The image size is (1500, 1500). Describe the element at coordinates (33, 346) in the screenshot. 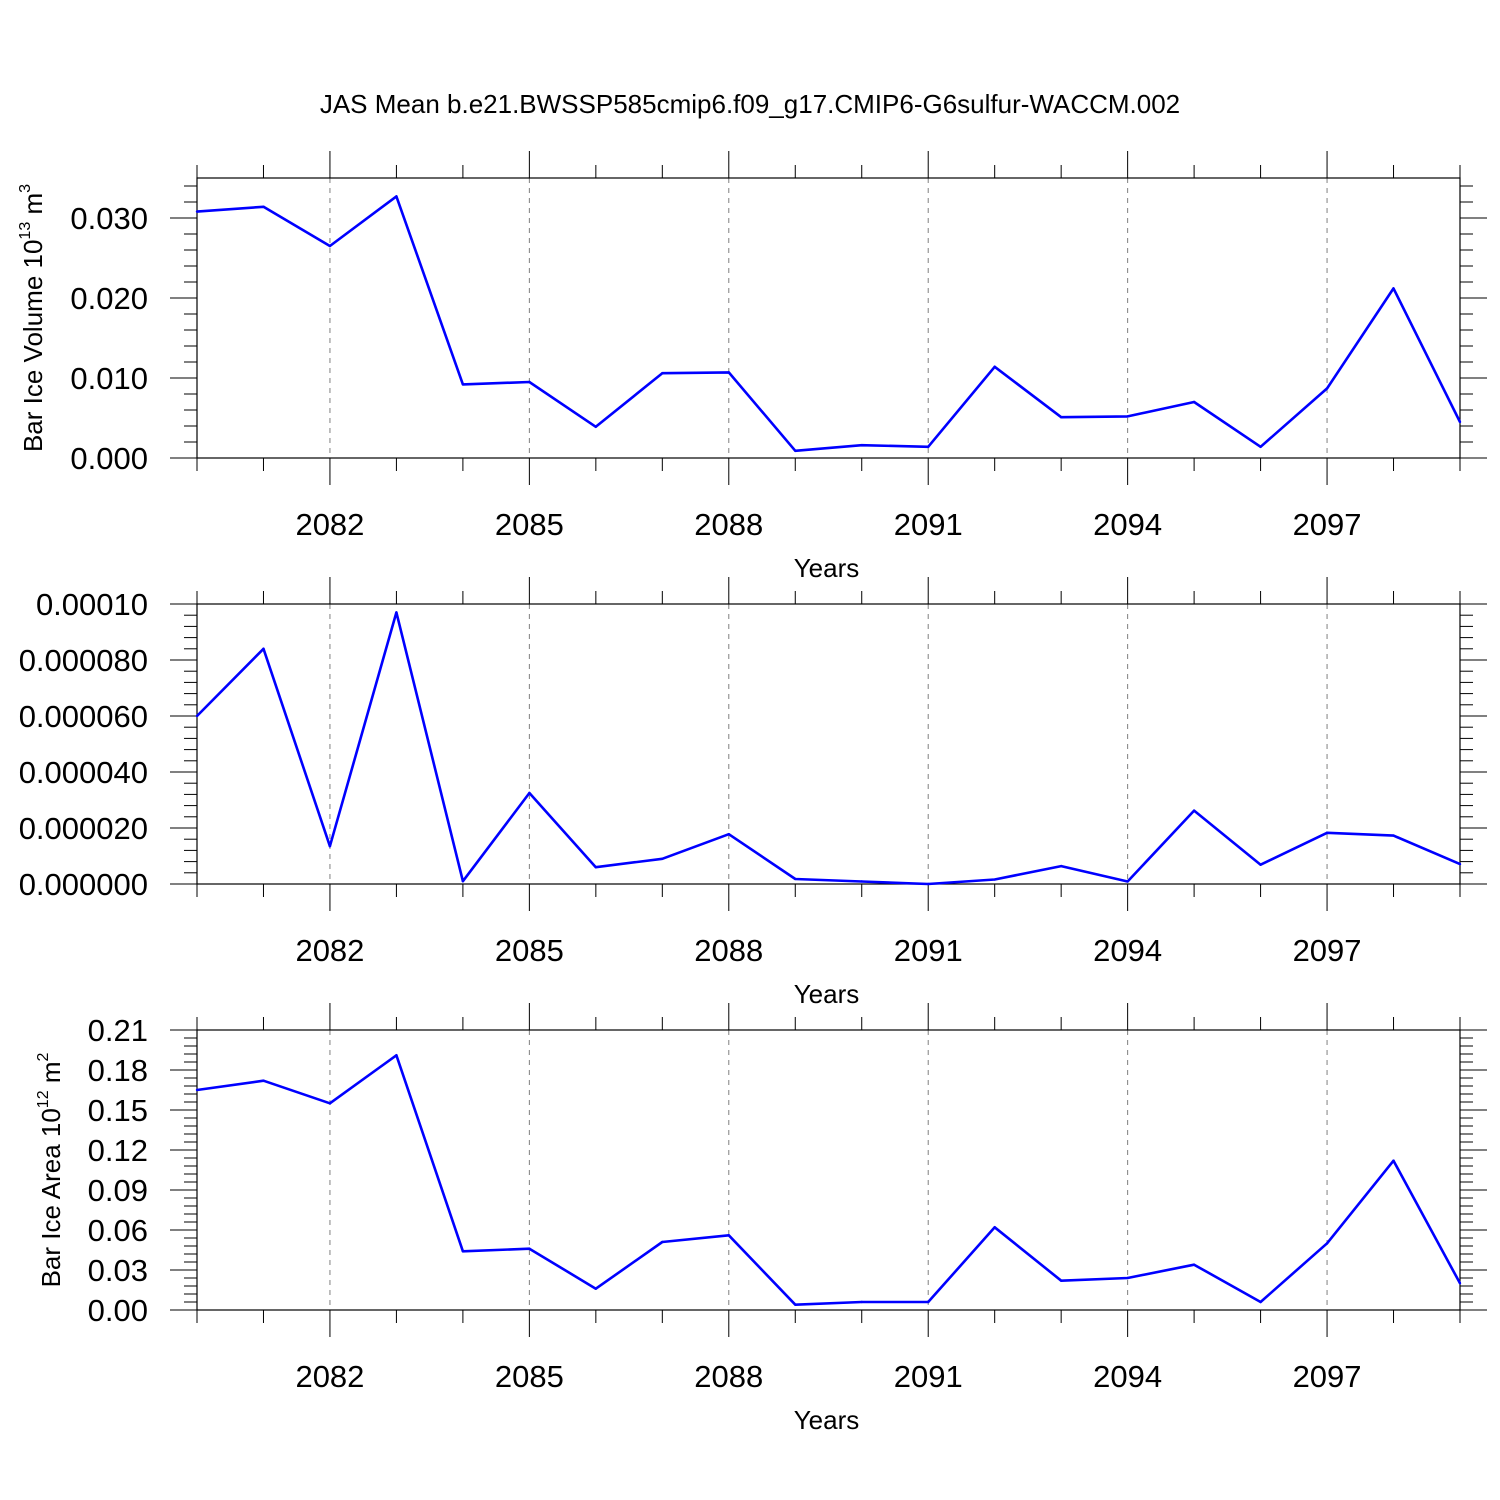

I see `y-axis-title-text: Bar Ice Volume 10` at that location.